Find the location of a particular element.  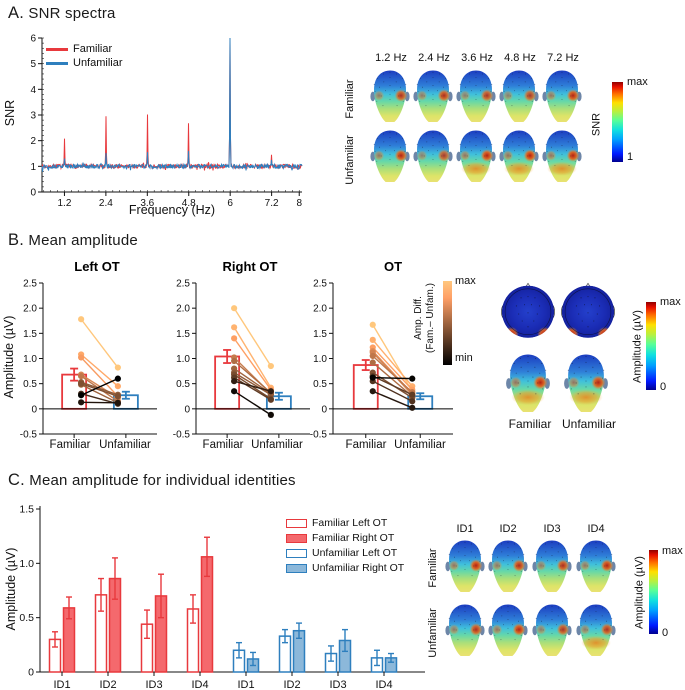

topoC-col-id2: ID2 is located at coordinates (508, 529).